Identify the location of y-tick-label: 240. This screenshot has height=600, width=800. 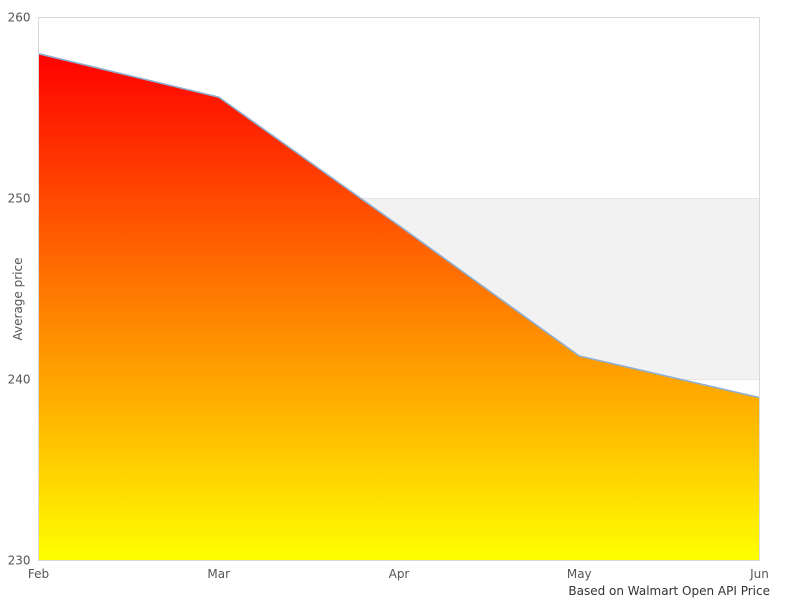
(19, 380).